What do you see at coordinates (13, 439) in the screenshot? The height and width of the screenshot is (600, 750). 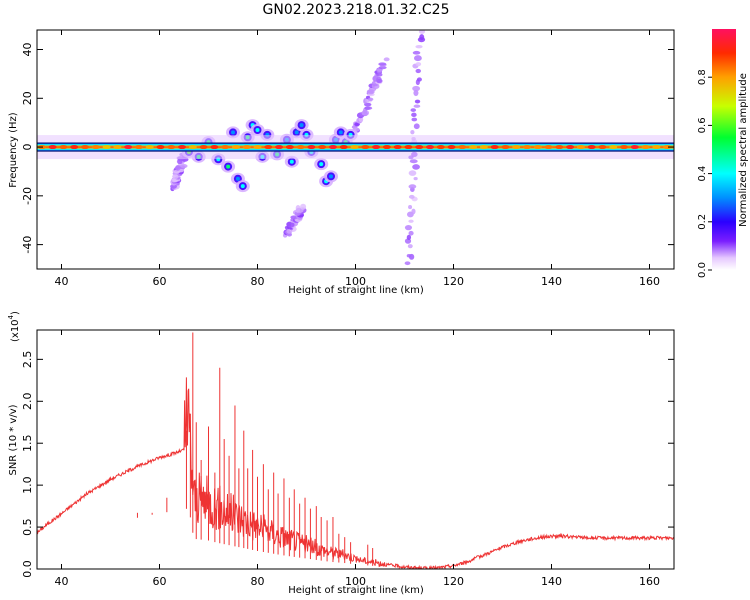 I see `snr-ylabel: SNR (10 * v/v)` at bounding box center [13, 439].